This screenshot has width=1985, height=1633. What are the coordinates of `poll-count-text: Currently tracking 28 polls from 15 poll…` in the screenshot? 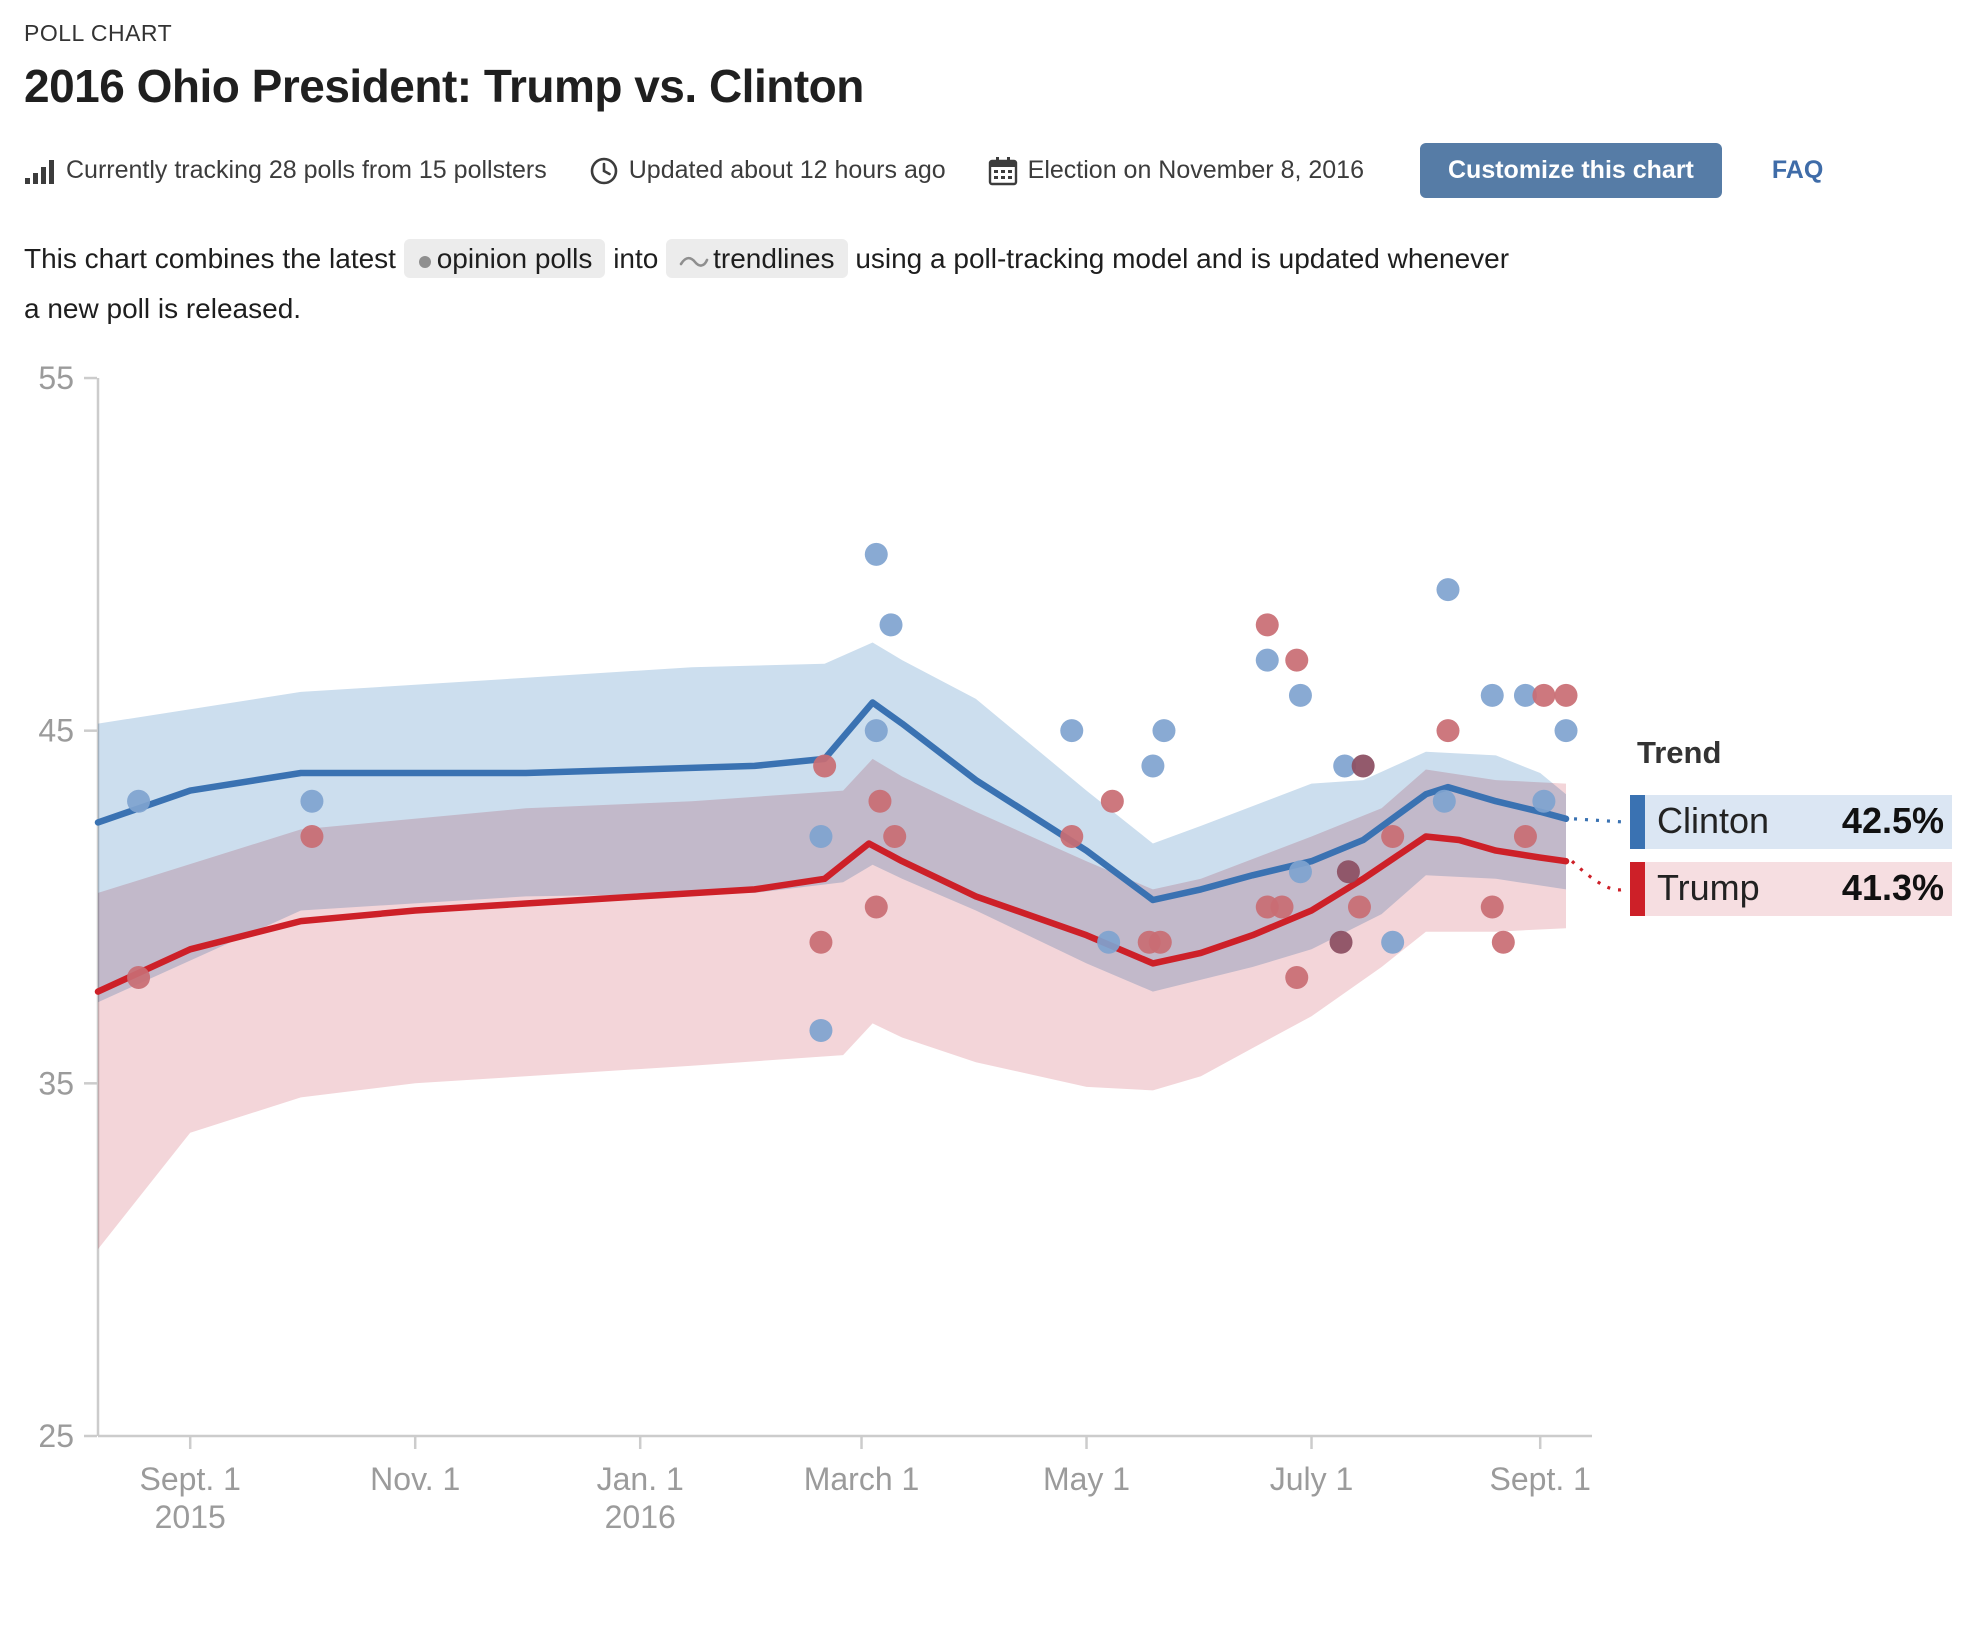 It's located at (306, 170).